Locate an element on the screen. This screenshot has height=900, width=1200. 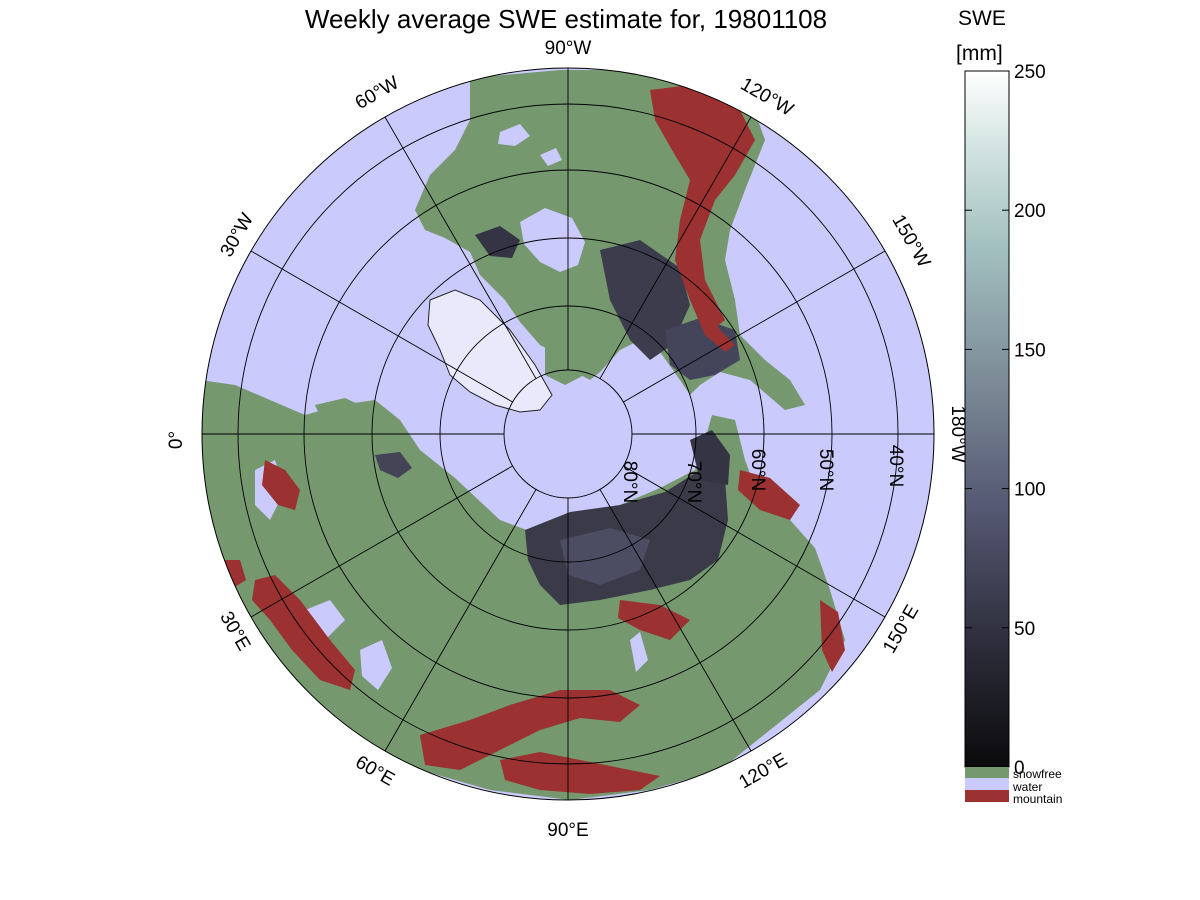
legend-label-snowfree: snowfree is located at coordinates (1037, 774).